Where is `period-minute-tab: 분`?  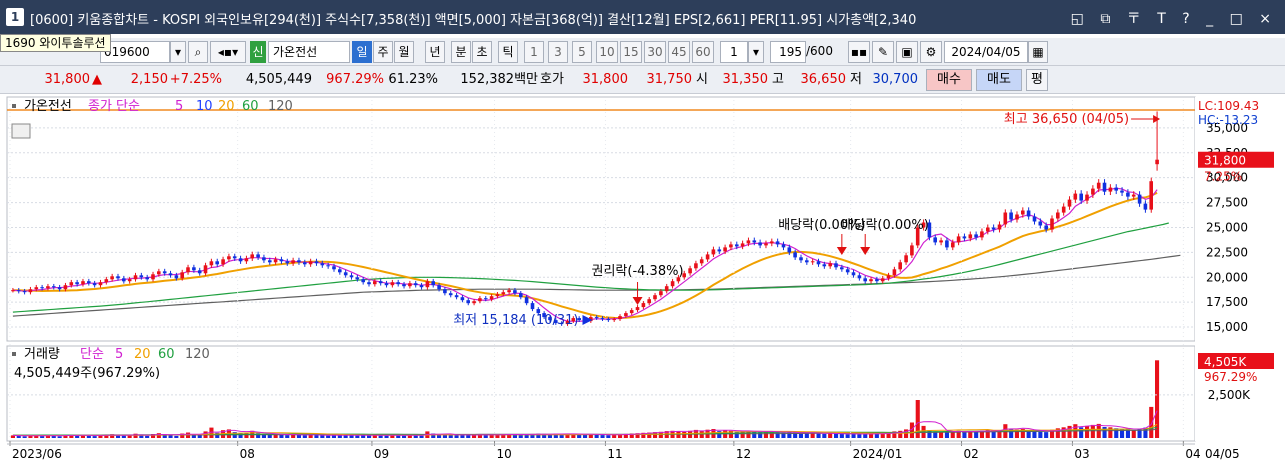 period-minute-tab: 분 is located at coordinates (461, 52).